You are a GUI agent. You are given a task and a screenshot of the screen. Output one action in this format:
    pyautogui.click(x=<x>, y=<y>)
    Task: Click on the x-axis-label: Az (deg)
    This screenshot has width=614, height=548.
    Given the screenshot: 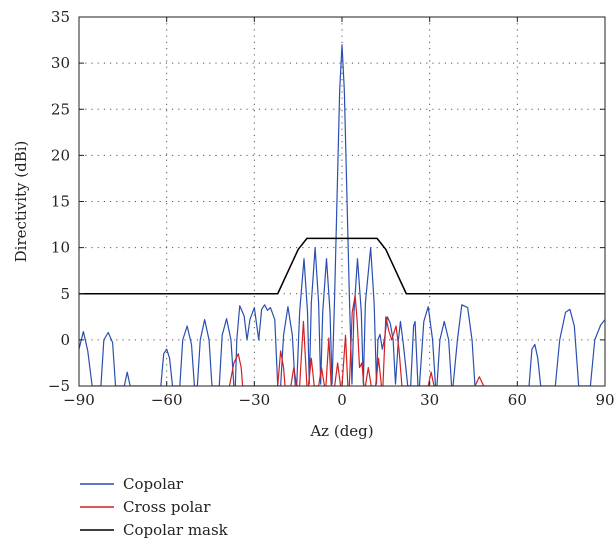 What is the action you would take?
    pyautogui.click(x=341, y=431)
    